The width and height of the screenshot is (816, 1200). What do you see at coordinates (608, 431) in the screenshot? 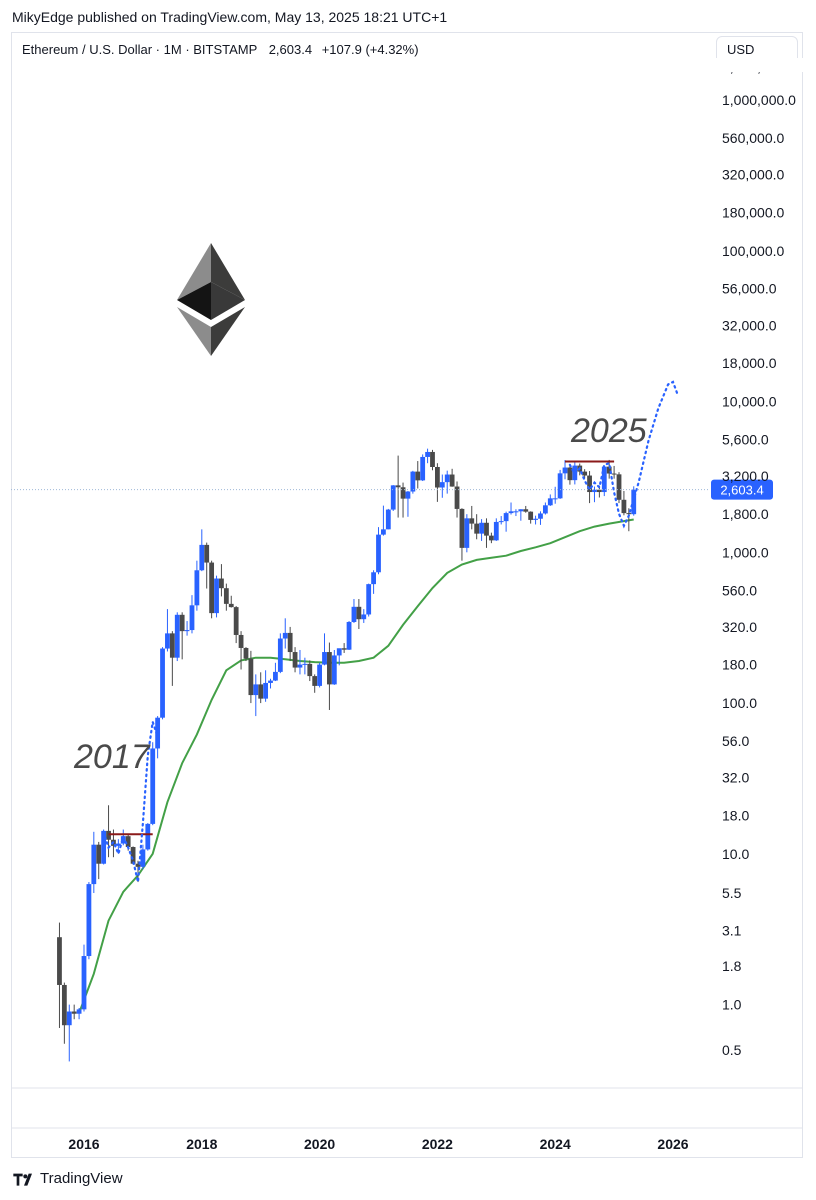
I see `annotation-2025: 2025` at bounding box center [608, 431].